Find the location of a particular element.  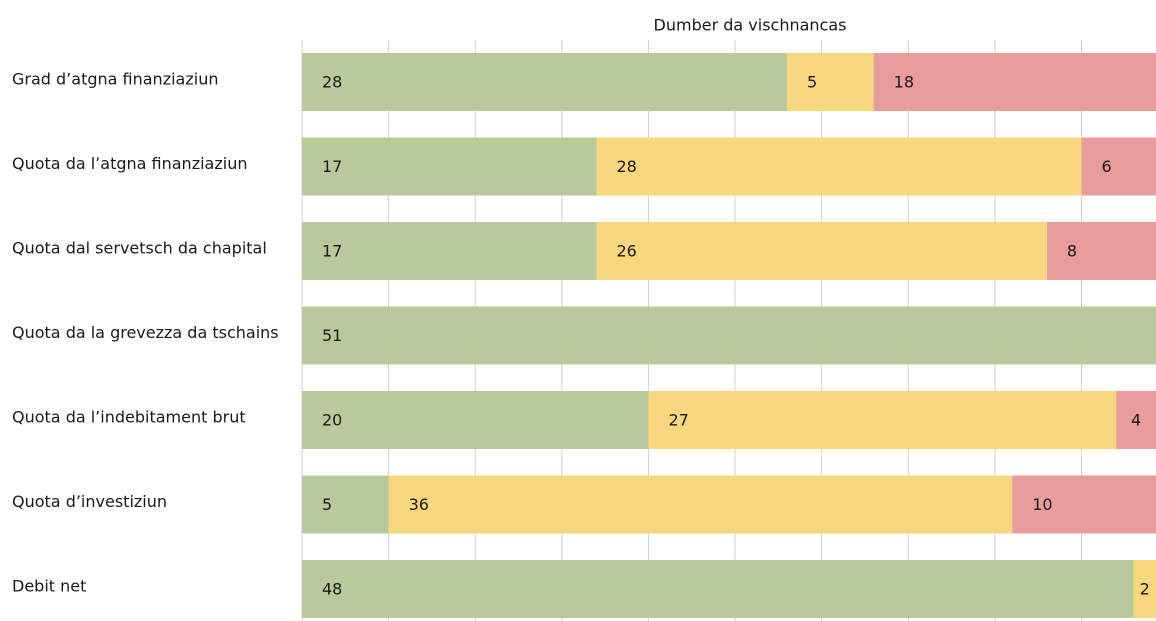

y-tick-label: Quota d’investiziun is located at coordinates (89, 501).